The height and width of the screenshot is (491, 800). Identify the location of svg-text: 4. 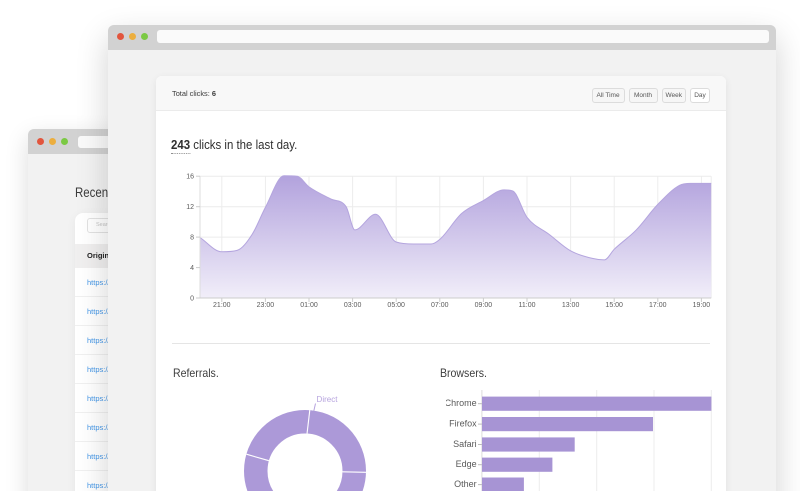
(192, 268).